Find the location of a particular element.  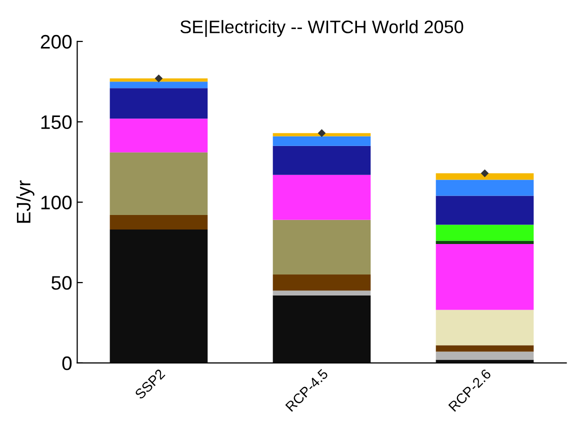

y-tick-label: 50 is located at coordinates (62, 283).